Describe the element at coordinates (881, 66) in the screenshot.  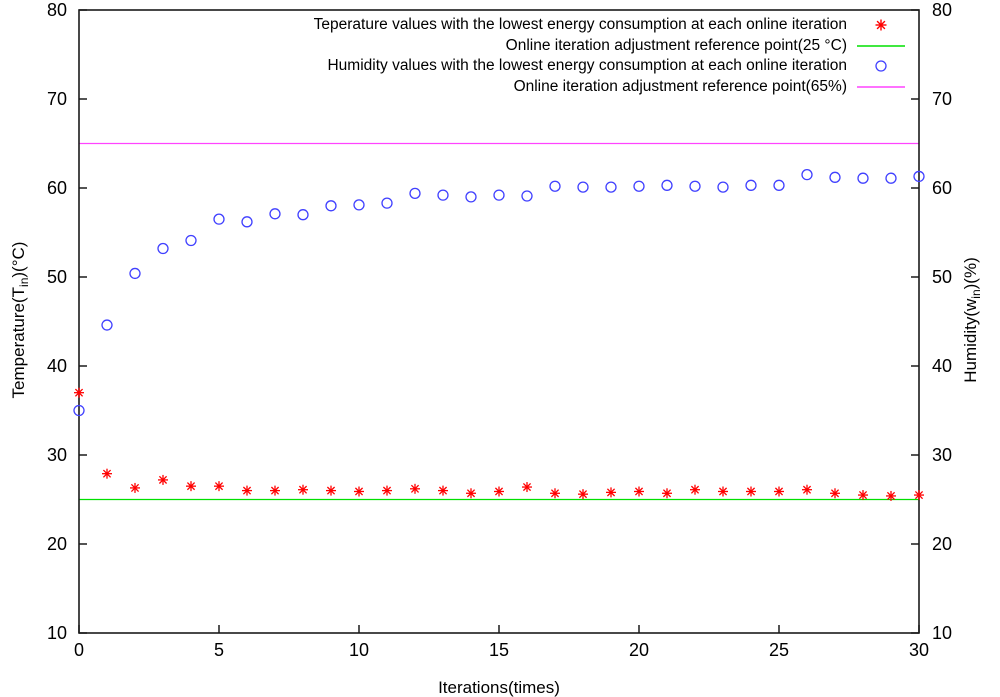
I see `circle-marker-icon` at that location.